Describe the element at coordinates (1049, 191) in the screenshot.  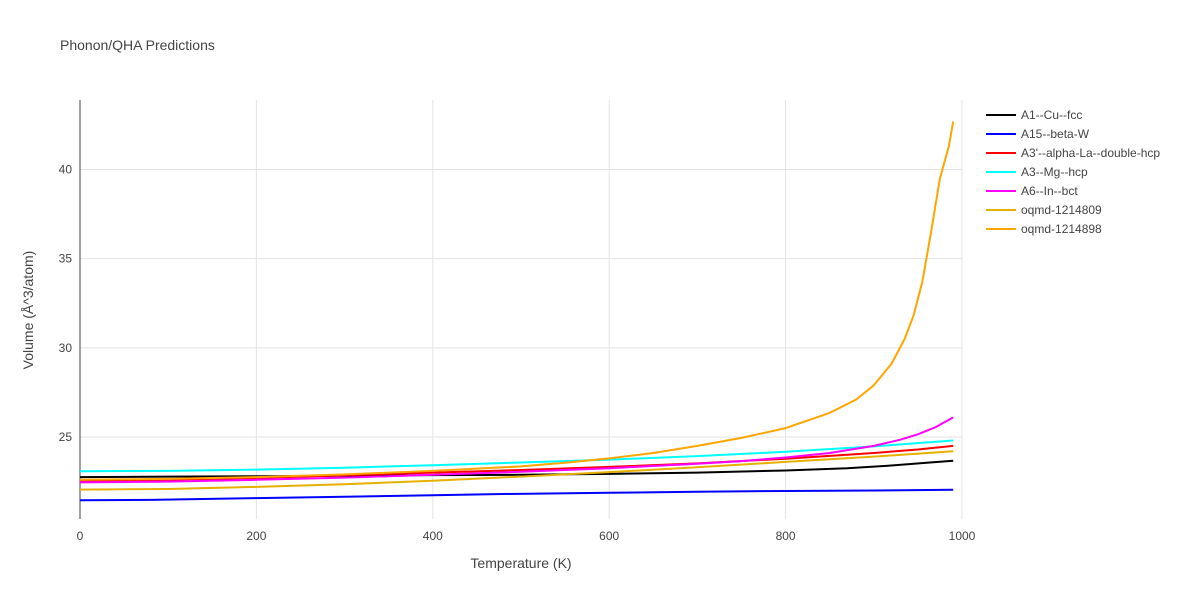
I see `legend-entry-label: A6--In--bct` at that location.